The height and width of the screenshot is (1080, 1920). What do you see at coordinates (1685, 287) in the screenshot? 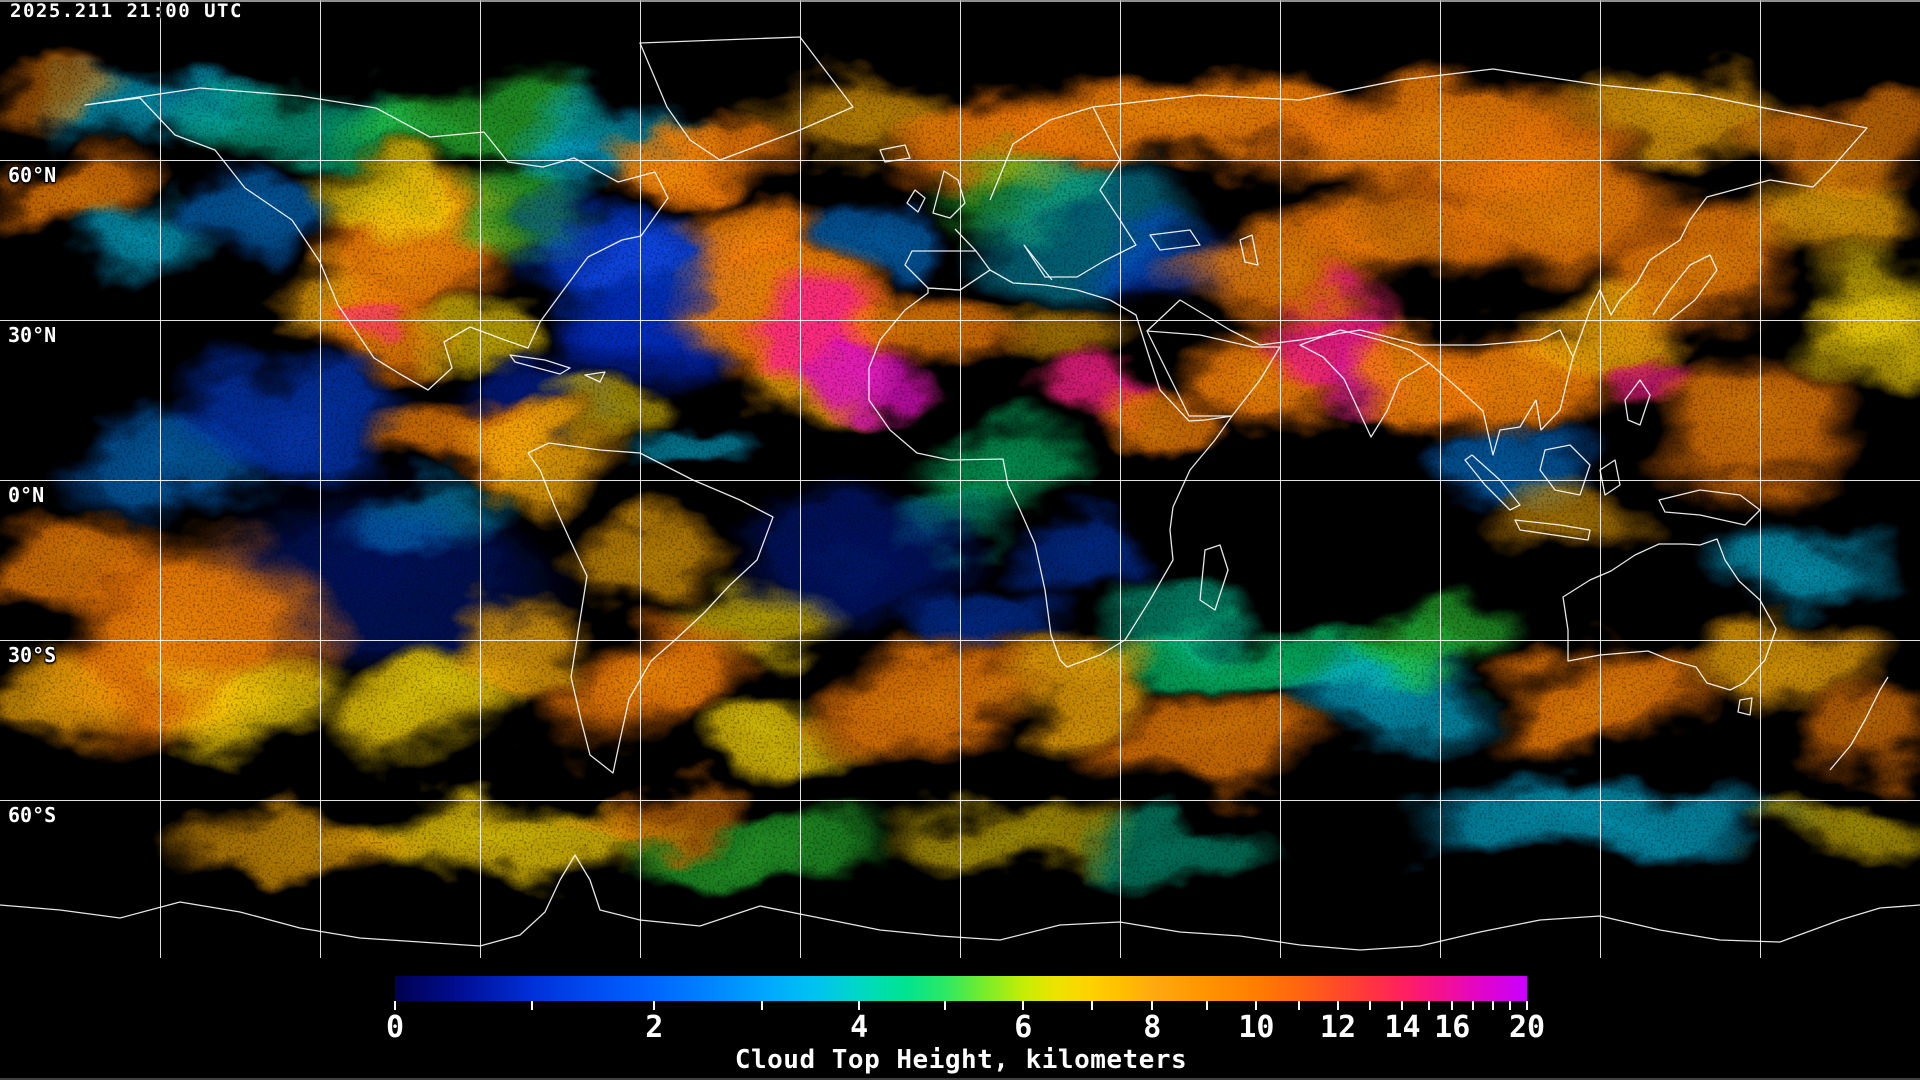
I see `coast-japan` at bounding box center [1685, 287].